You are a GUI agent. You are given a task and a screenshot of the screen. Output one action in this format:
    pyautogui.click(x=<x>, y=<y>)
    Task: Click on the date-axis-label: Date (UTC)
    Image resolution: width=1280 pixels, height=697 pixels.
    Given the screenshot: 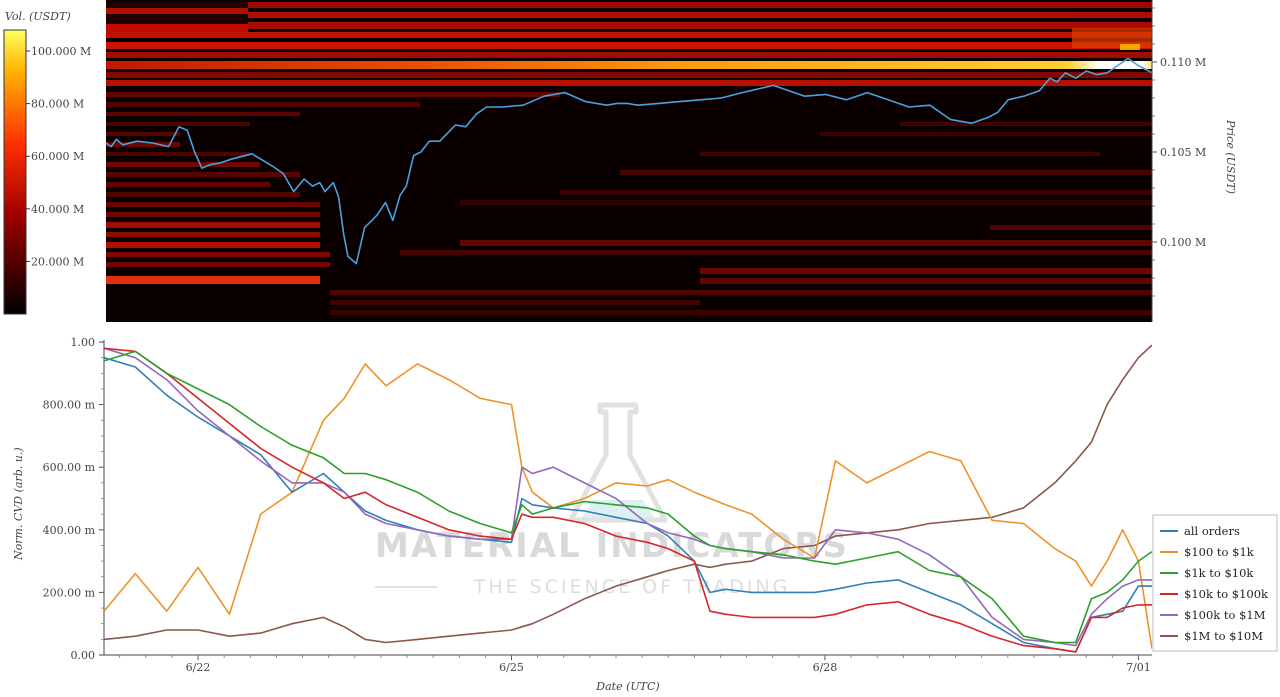 What is the action you would take?
    pyautogui.click(x=627, y=686)
    